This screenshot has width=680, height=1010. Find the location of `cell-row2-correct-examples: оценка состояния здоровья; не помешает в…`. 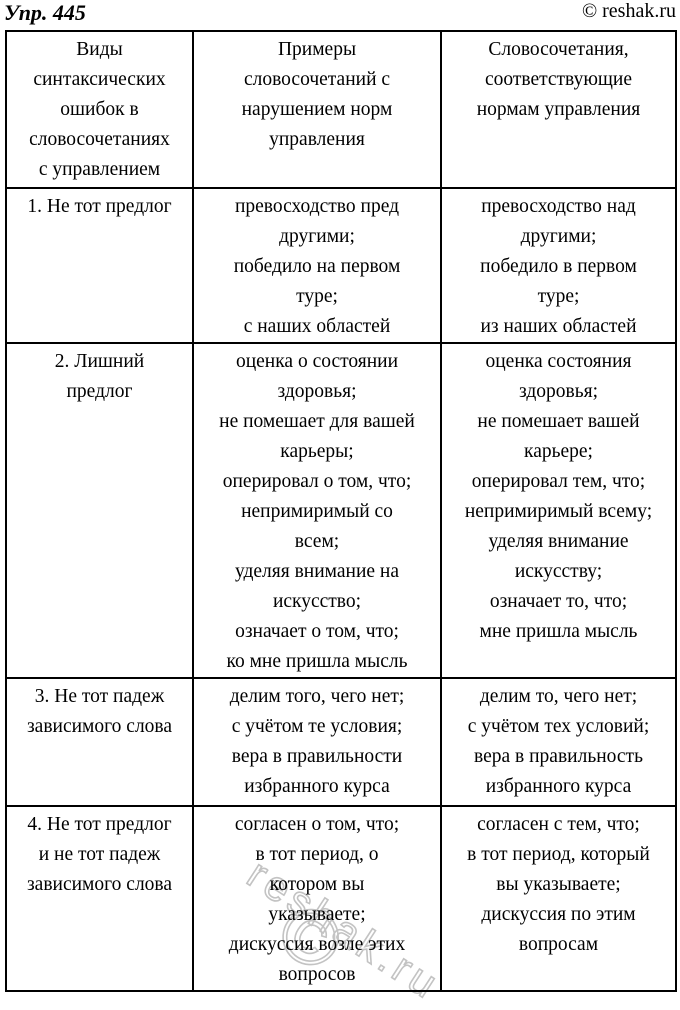

cell-row2-correct-examples: оценка состояния здоровья; не помешает в… is located at coordinates (558, 510).